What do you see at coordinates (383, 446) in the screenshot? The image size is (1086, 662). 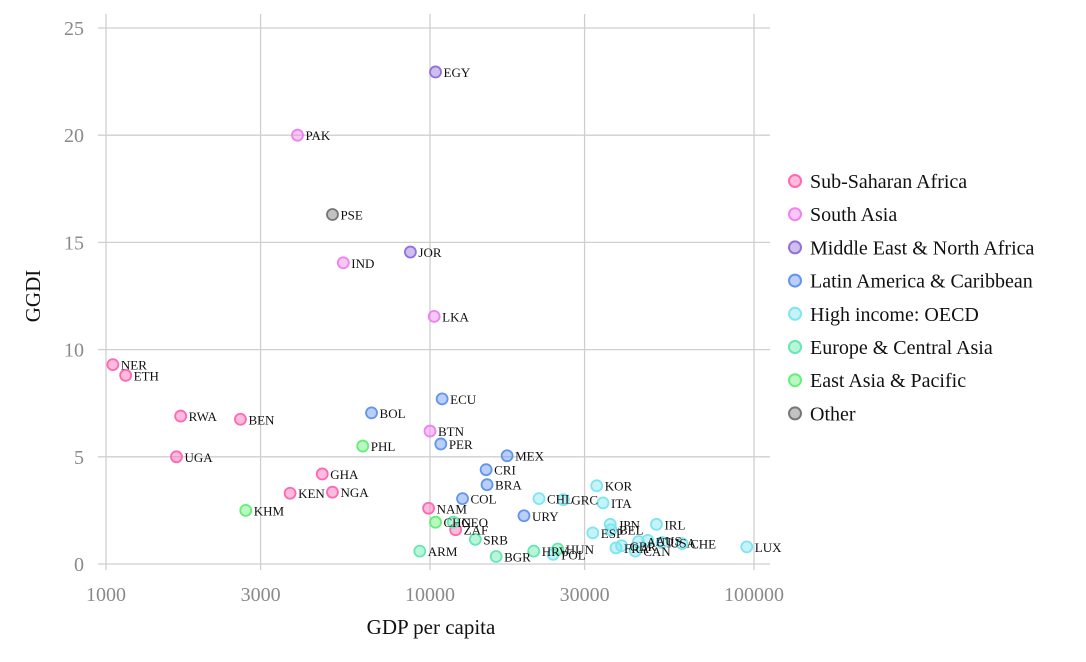 I see `point-label-phl: PHL` at bounding box center [383, 446].